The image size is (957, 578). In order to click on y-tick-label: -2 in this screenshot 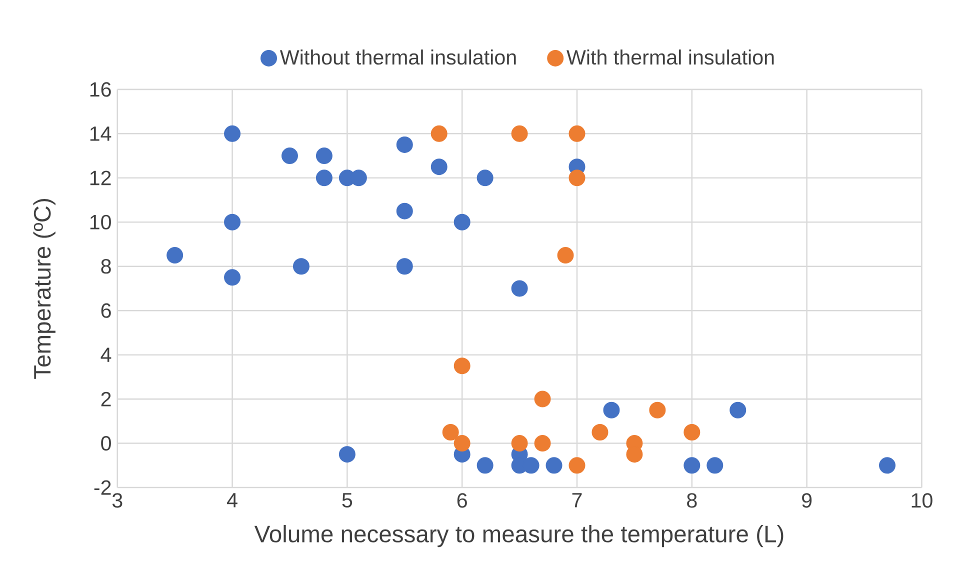, I will do `click(102, 487)`.